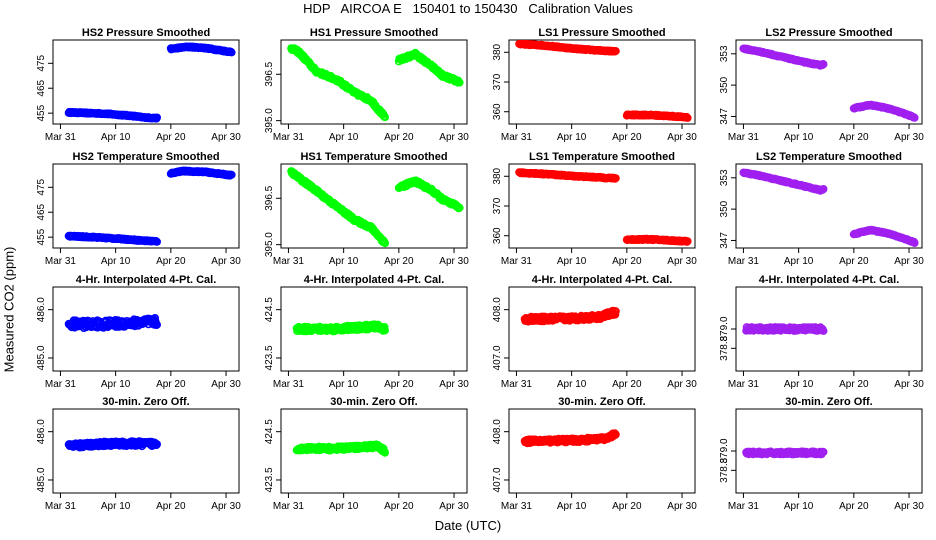 This screenshot has height=540, width=936. What do you see at coordinates (497, 111) in the screenshot?
I see `y-tick-label: 360` at bounding box center [497, 111].